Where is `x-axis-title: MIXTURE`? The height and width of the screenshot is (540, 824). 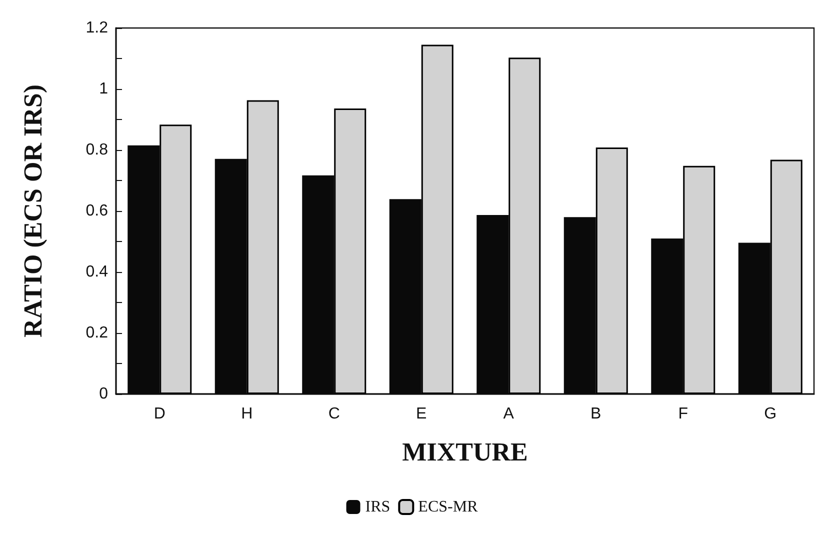 x-axis-title: MIXTURE is located at coordinates (465, 452).